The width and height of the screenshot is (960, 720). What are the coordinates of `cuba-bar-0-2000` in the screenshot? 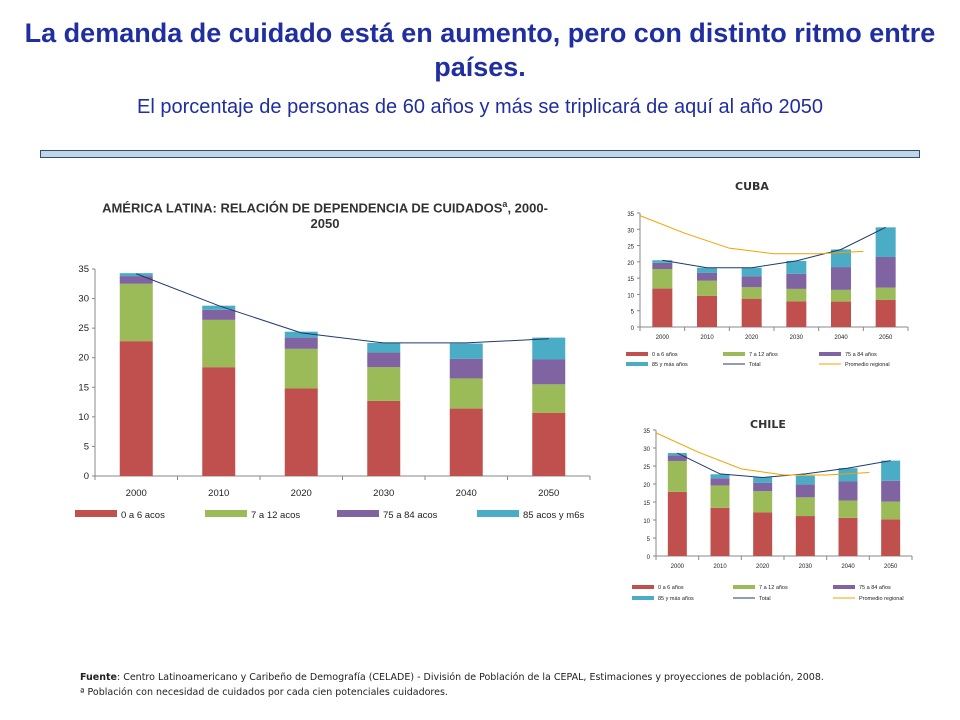 It's located at (662, 307).